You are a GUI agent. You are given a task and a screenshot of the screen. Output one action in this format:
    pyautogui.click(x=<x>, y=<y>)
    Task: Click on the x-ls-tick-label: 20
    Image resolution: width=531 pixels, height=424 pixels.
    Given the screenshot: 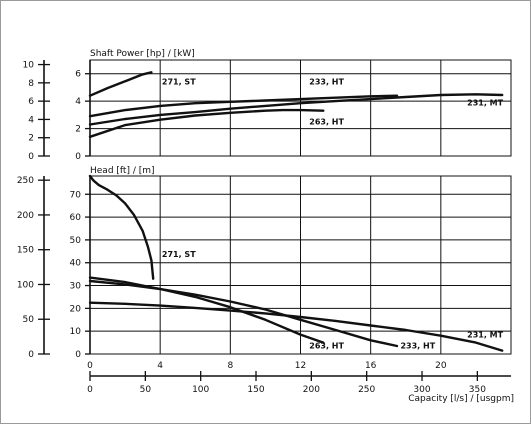 What is the action you would take?
    pyautogui.click(x=441, y=366)
    